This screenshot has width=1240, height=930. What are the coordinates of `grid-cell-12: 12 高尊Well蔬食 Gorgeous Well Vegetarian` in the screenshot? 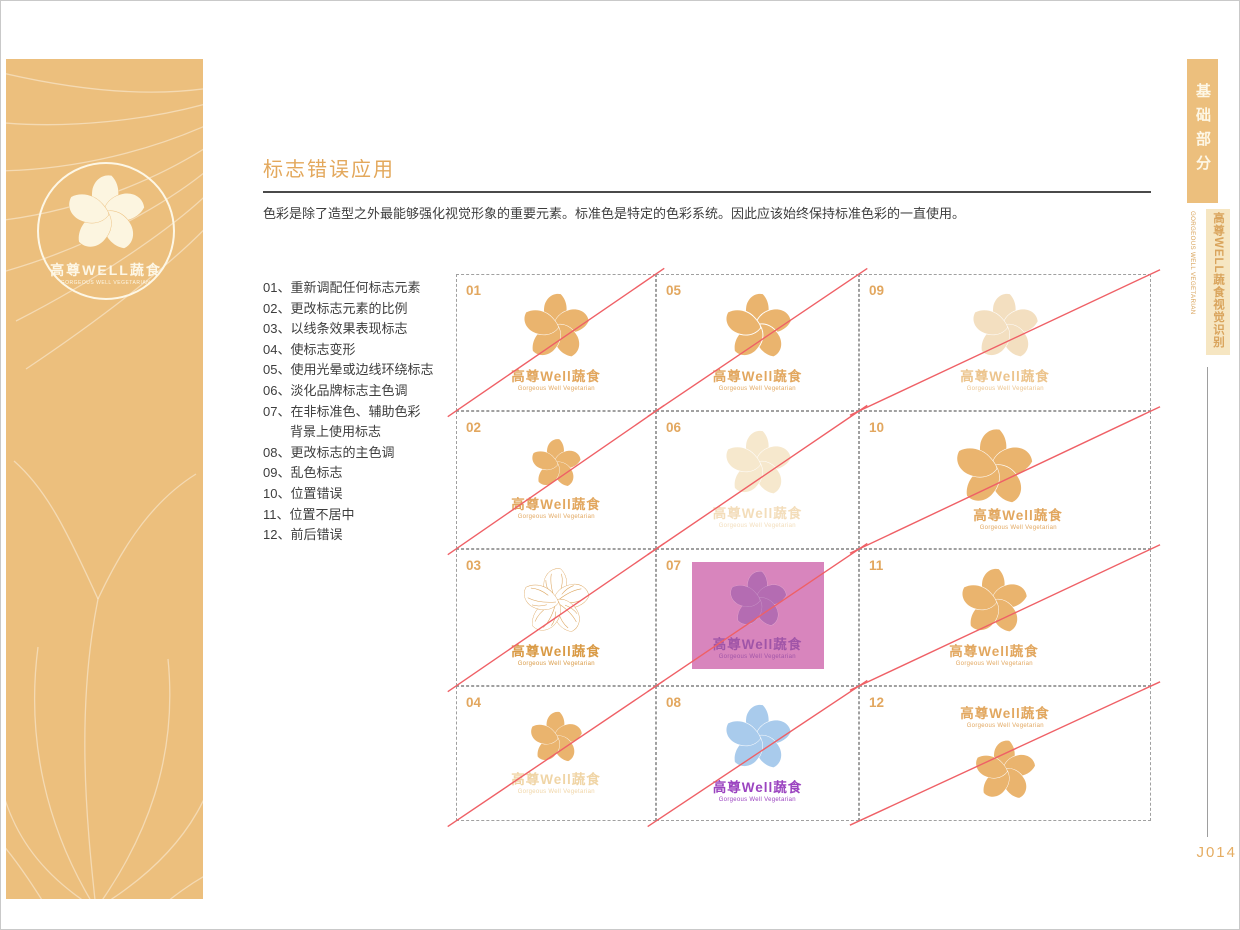 It's located at (1005, 753).